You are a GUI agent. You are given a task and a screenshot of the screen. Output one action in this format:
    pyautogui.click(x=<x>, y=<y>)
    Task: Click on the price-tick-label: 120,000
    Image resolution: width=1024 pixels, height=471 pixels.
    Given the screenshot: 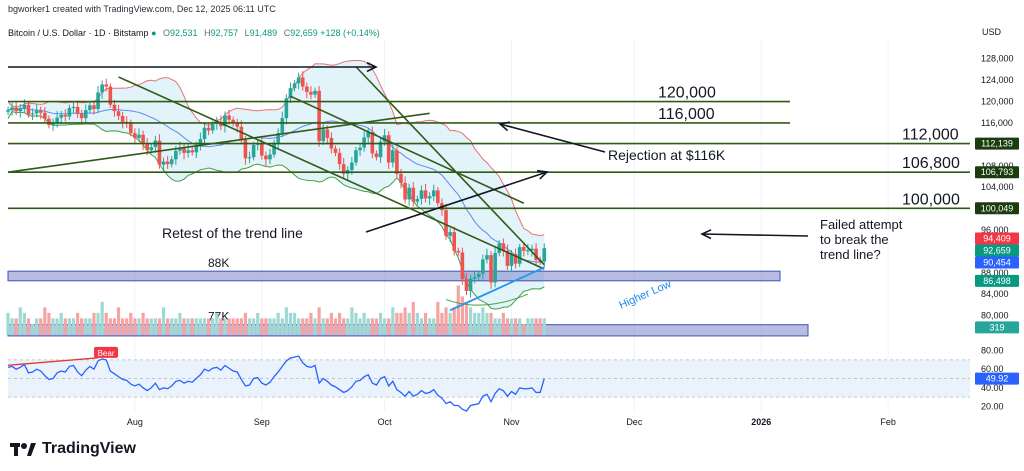 What is the action you would take?
    pyautogui.click(x=997, y=102)
    